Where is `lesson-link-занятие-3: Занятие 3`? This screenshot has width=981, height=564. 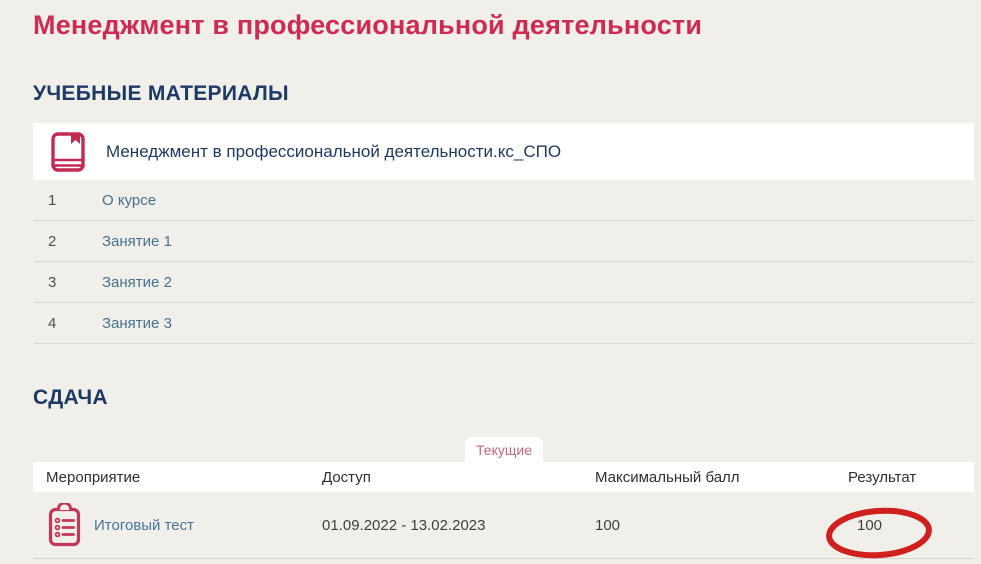 lesson-link-занятие-3: Занятие 3 is located at coordinates (137, 323).